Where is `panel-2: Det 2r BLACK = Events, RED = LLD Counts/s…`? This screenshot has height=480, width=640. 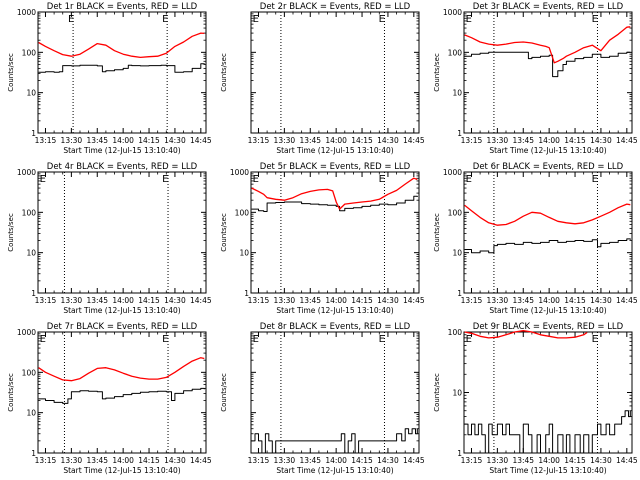 panel-2: Det 2r BLACK = Events, RED = LLD Counts/s… is located at coordinates (322, 78).